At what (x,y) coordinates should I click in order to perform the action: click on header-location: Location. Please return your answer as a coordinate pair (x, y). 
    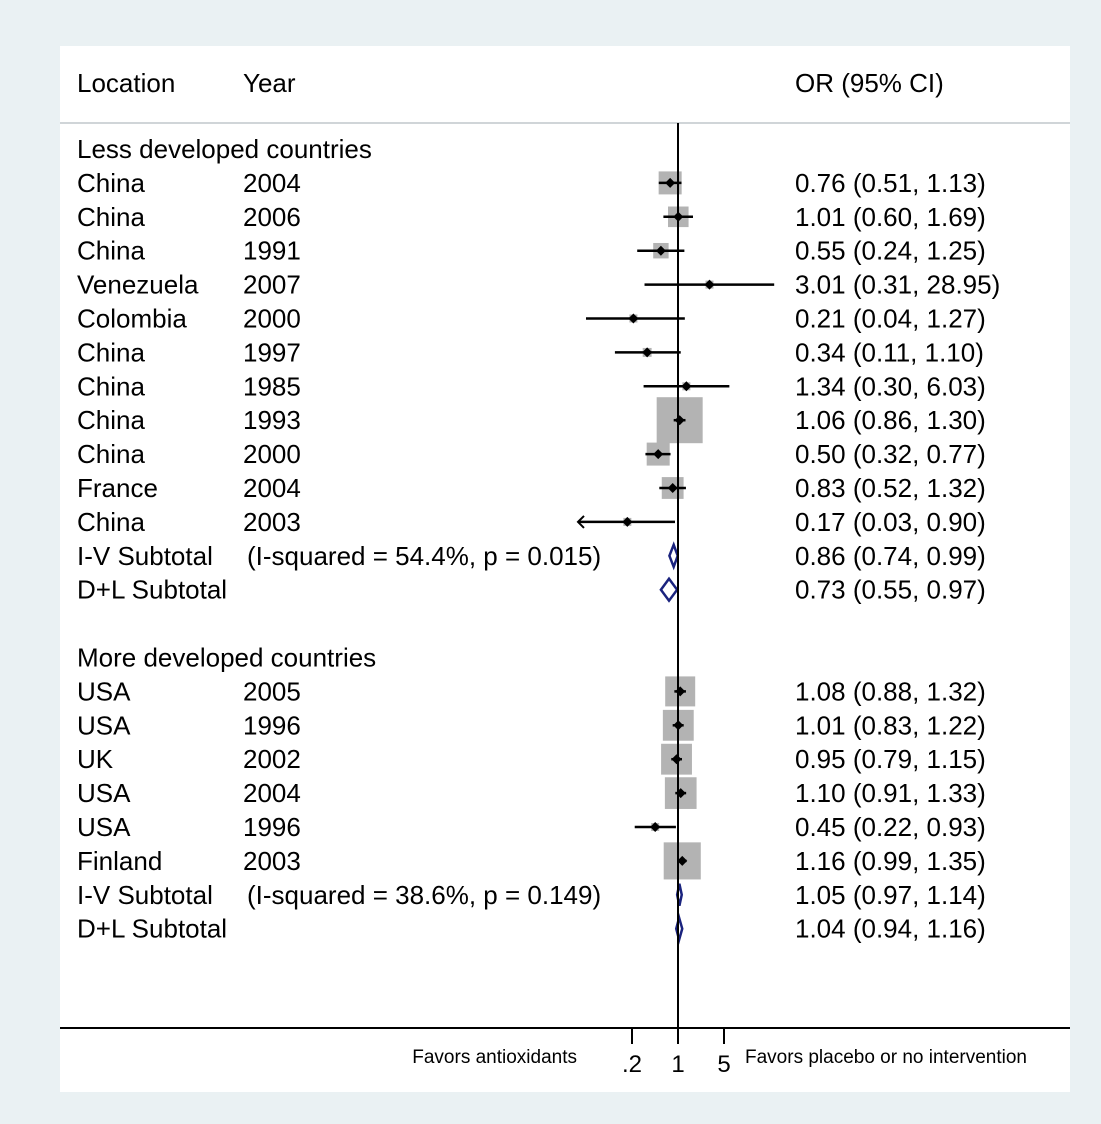
    Looking at the image, I should click on (126, 83).